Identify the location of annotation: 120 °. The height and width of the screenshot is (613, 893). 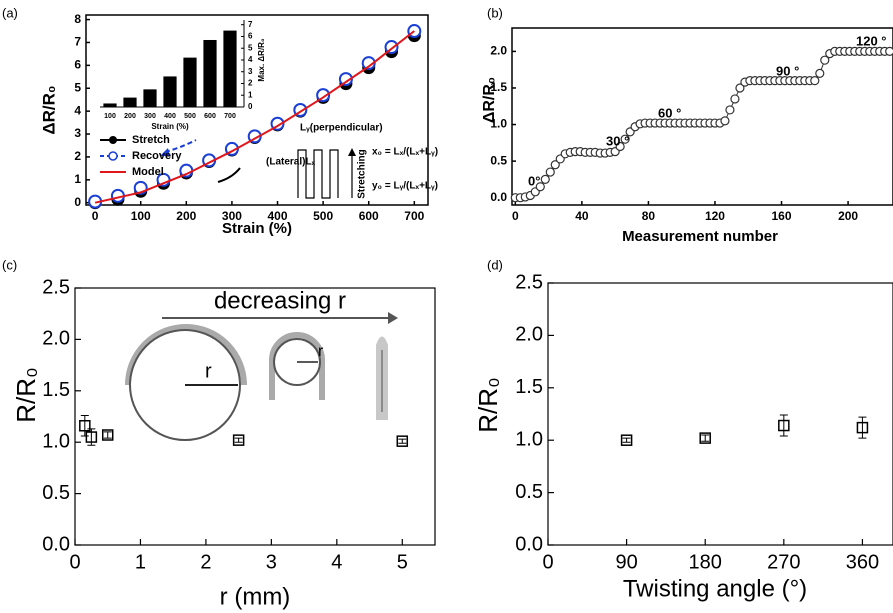
(871, 40).